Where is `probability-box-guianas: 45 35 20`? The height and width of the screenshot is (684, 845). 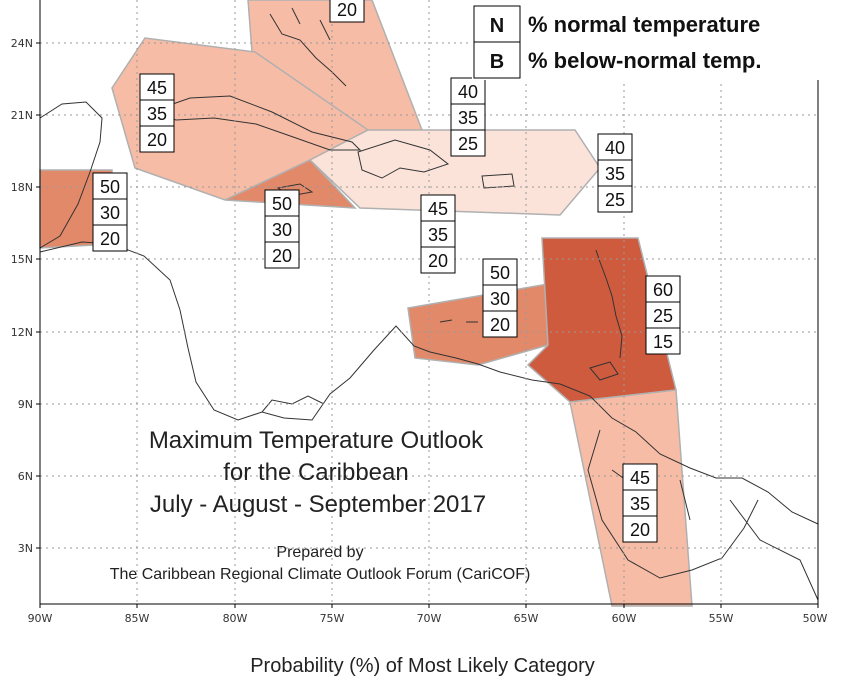
probability-box-guianas: 45 35 20 is located at coordinates (640, 503).